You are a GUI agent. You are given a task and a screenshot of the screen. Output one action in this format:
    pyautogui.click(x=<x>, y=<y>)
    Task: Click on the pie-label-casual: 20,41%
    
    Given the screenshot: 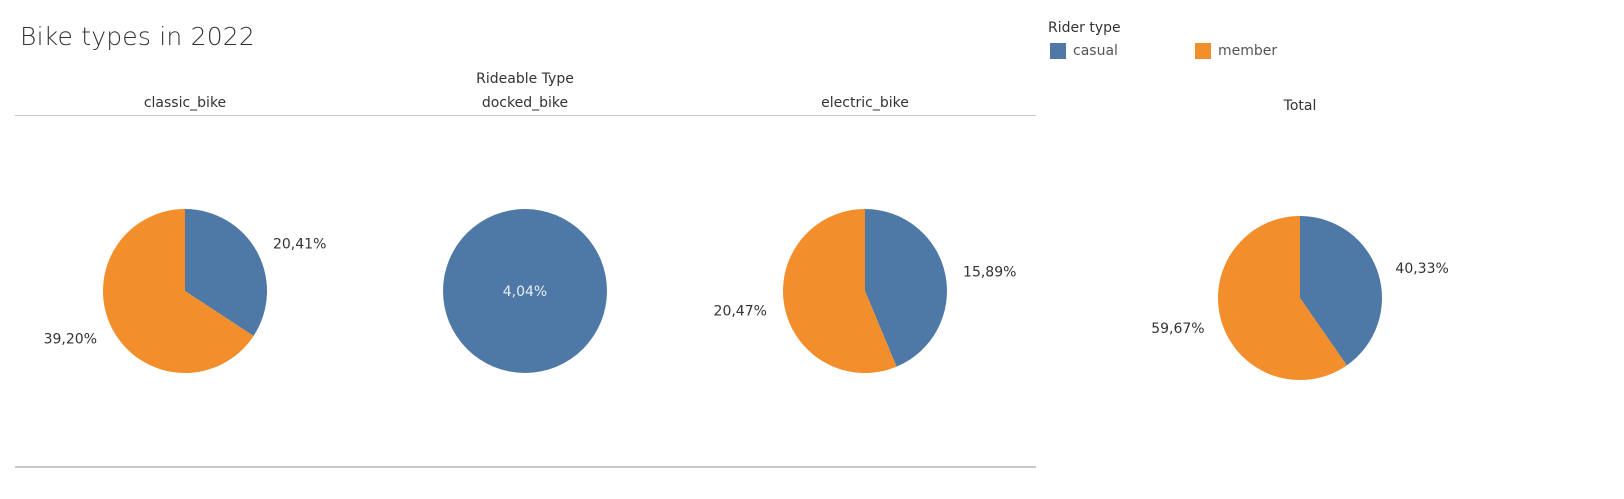 What is the action you would take?
    pyautogui.click(x=299, y=244)
    